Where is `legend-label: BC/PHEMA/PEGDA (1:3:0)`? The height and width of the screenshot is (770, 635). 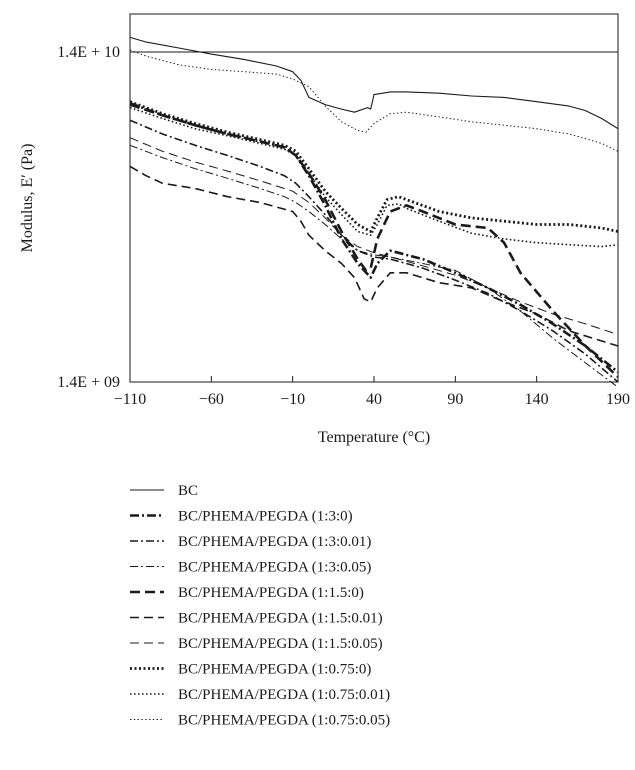
legend-label: BC/PHEMA/PEGDA (1:3:0) is located at coordinates (265, 517).